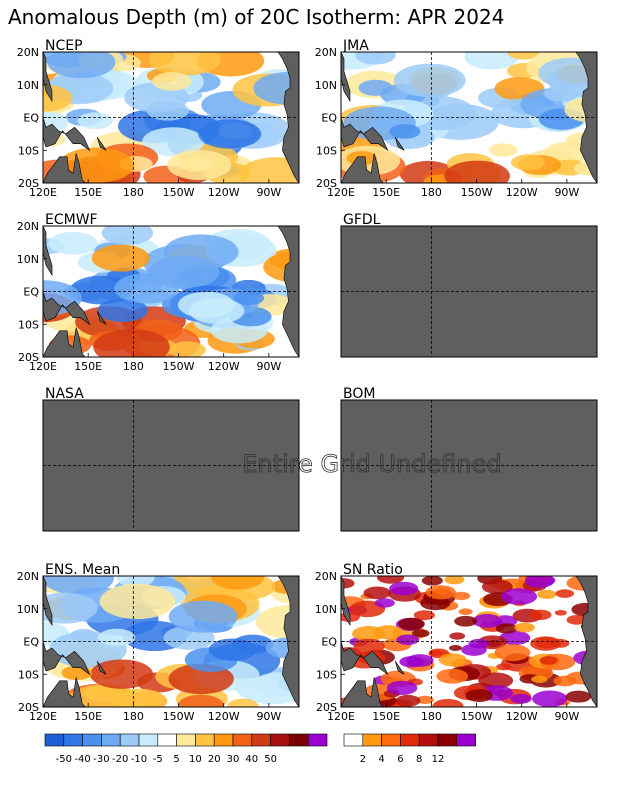 This screenshot has height=800, width=618. Describe the element at coordinates (176, 759) in the screenshot. I see `legend-label: 5` at that location.